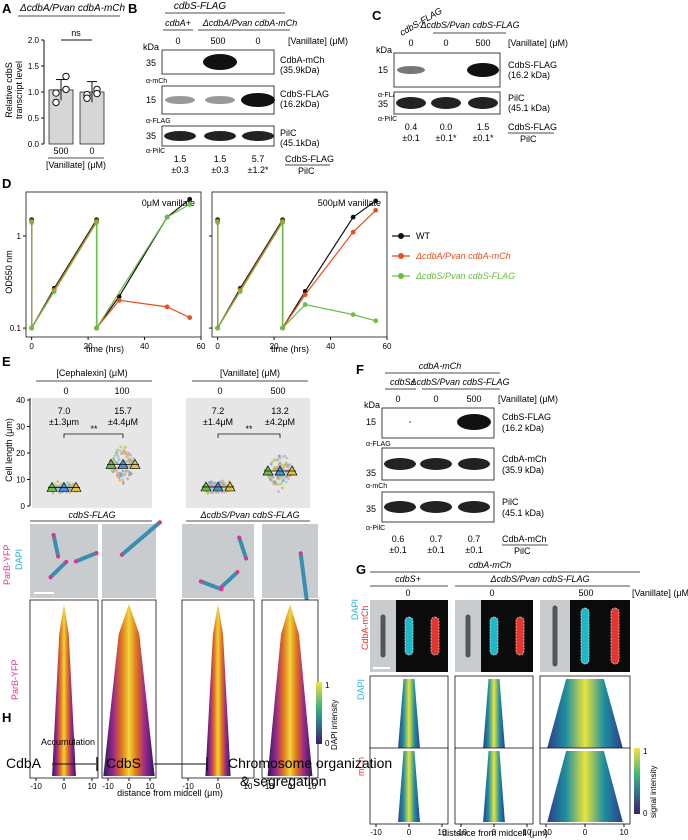 Image resolution: width=688 pixels, height=840 pixels. I want to click on panel-c-van-label: [Vanillate] (μM), so click(538, 43).